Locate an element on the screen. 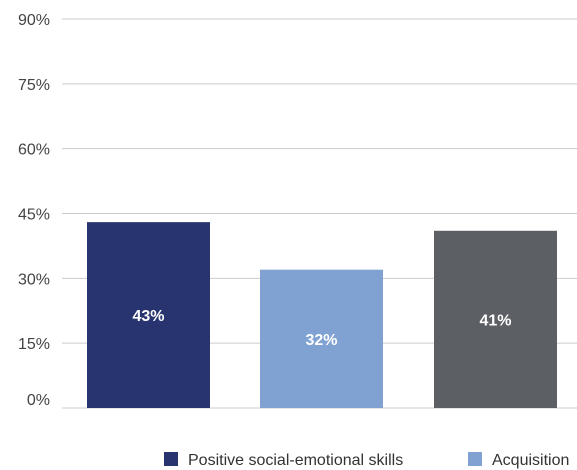 The height and width of the screenshot is (470, 577). legend-label: Acquisition is located at coordinates (530, 460).